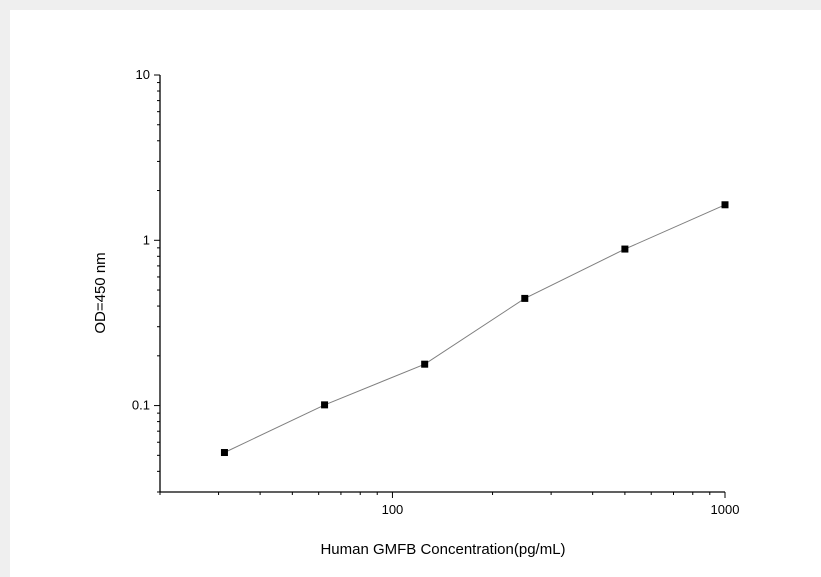 The image size is (821, 577). What do you see at coordinates (393, 509) in the screenshot?
I see `x-tick-label: 100` at bounding box center [393, 509].